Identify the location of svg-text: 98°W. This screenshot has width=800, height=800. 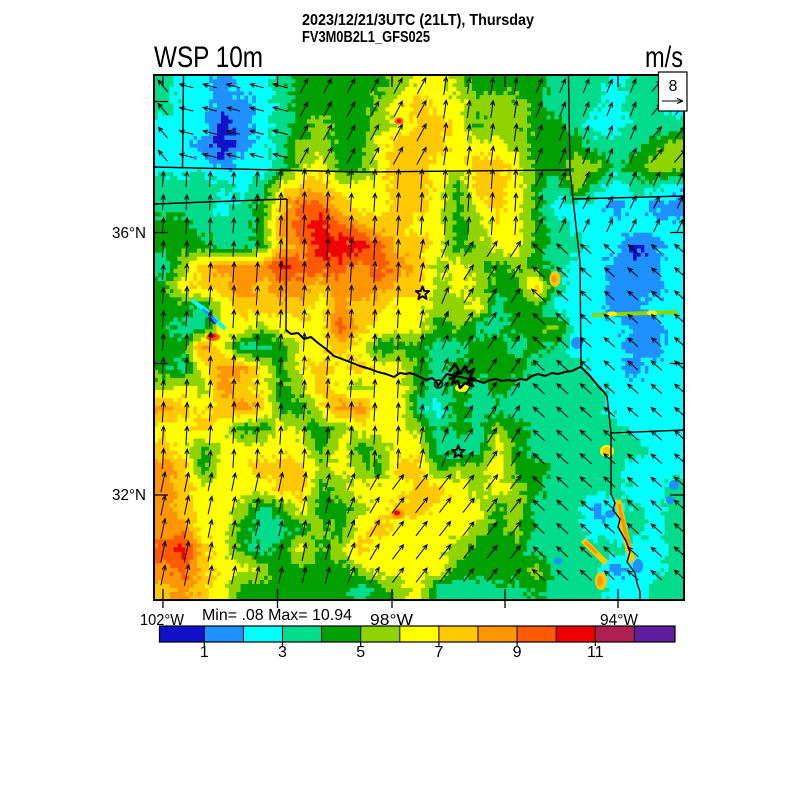
(391, 620).